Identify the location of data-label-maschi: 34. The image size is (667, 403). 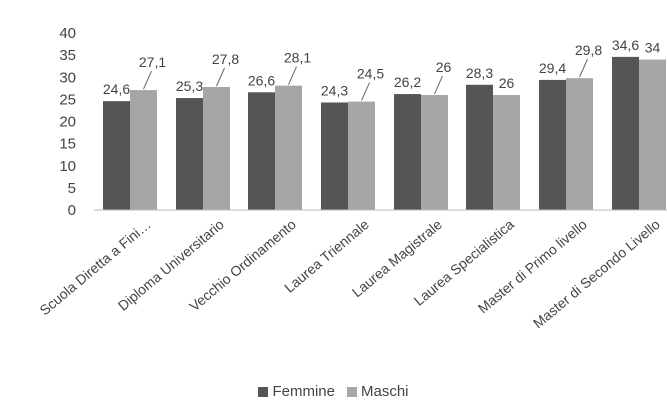
(653, 48).